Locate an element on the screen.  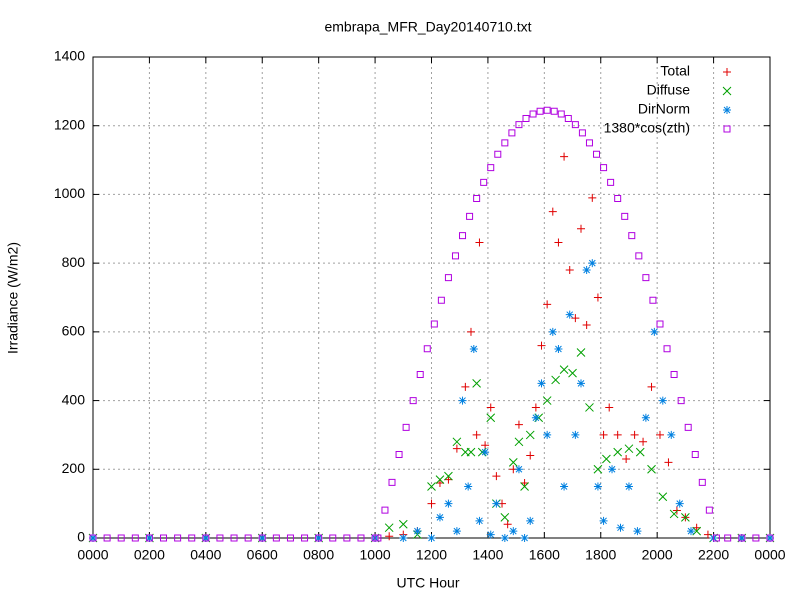
y-tick-label: 200 is located at coordinates (74, 468).